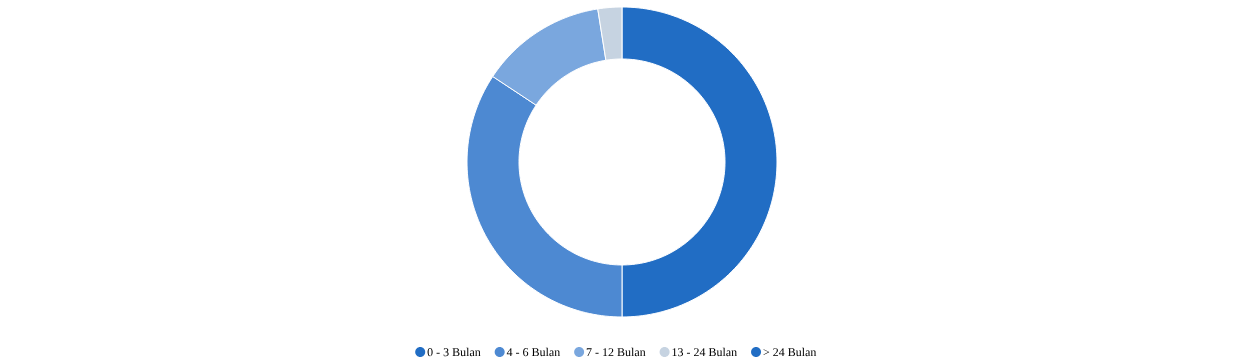 The image size is (1246, 361). What do you see at coordinates (616, 352) in the screenshot?
I see `legend-label: 7 - 12 Bulan` at bounding box center [616, 352].